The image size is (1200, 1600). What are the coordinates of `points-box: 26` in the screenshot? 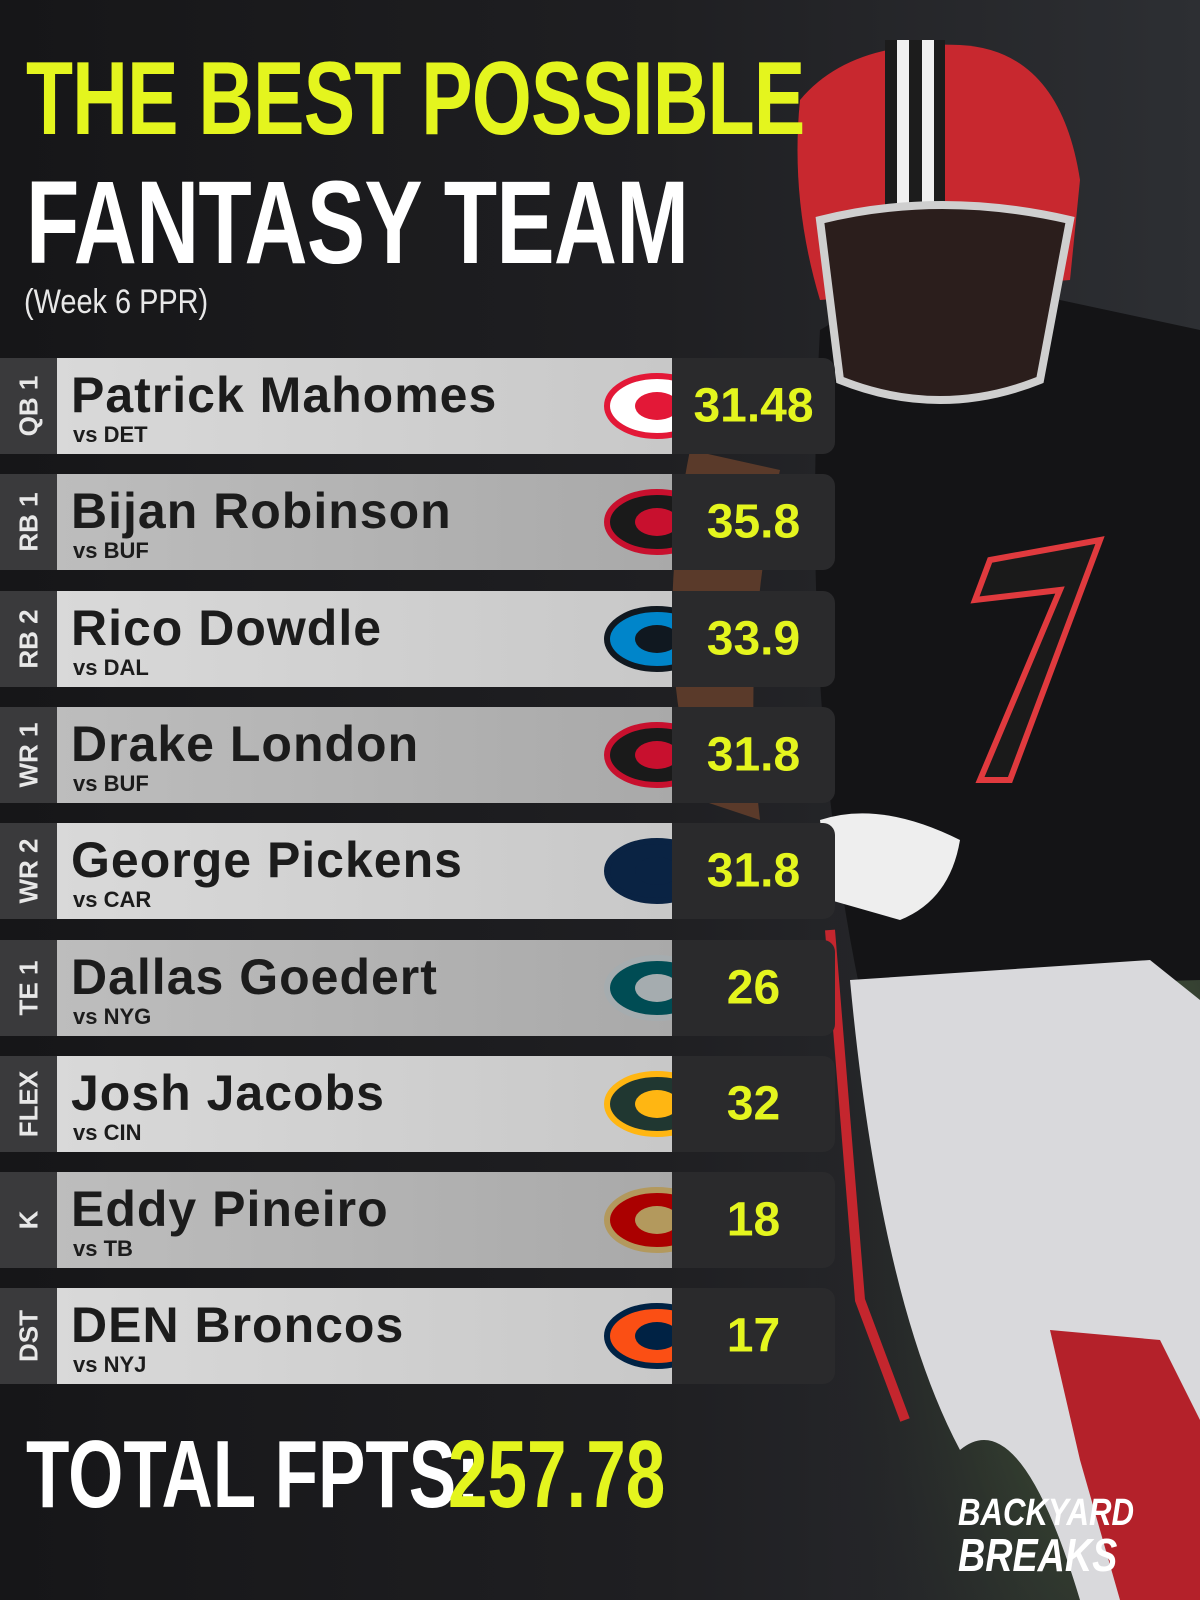 It's located at (753, 987).